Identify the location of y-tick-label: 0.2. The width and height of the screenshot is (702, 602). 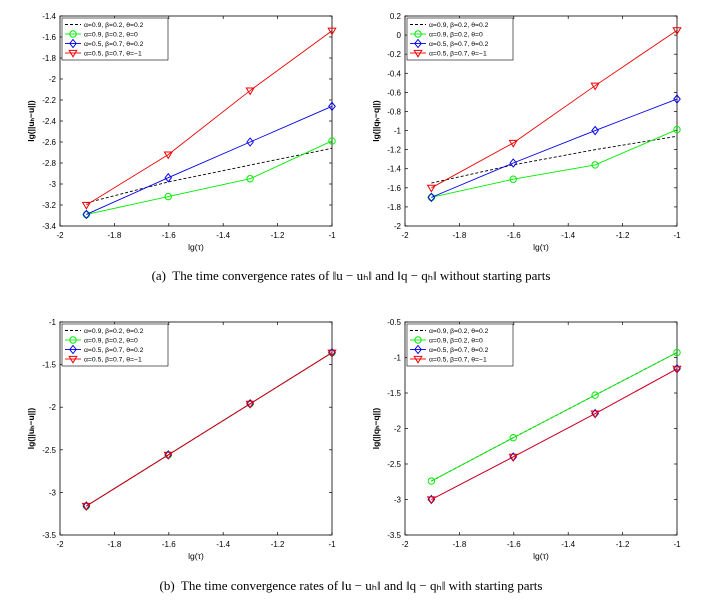
(396, 16).